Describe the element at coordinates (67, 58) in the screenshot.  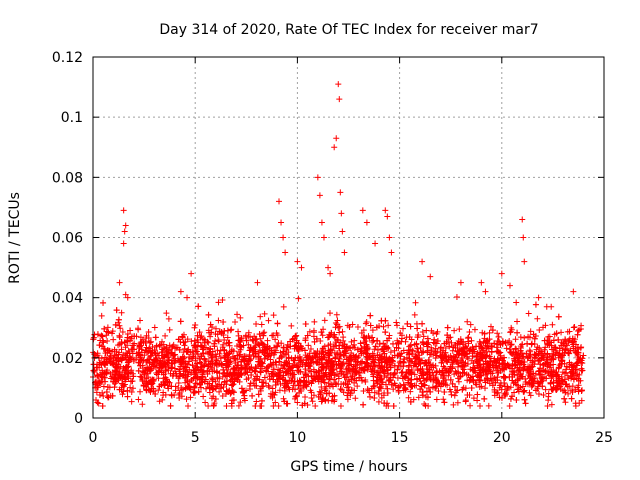
I see `y-tick-label: 0.12` at that location.